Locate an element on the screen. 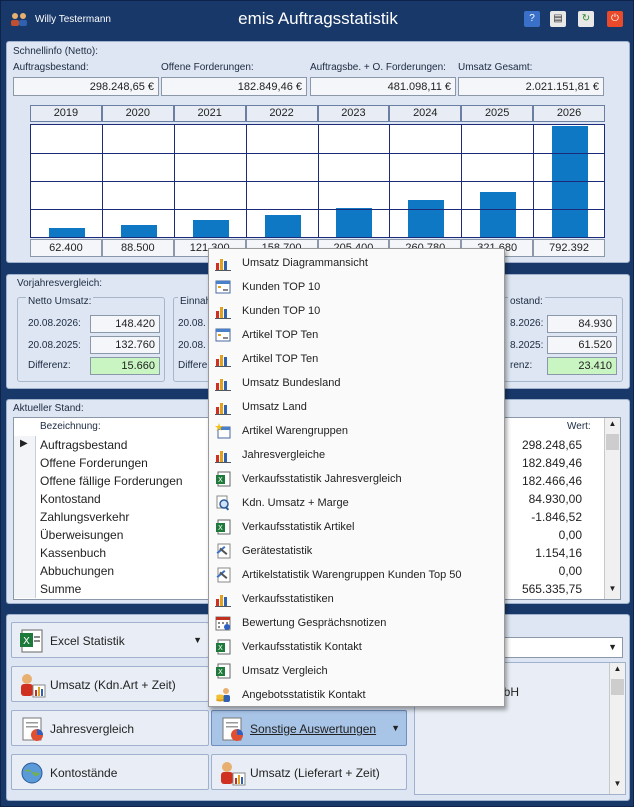 The image size is (634, 807). menu-item: Angebotsstatistik Kontakt is located at coordinates (356, 695).